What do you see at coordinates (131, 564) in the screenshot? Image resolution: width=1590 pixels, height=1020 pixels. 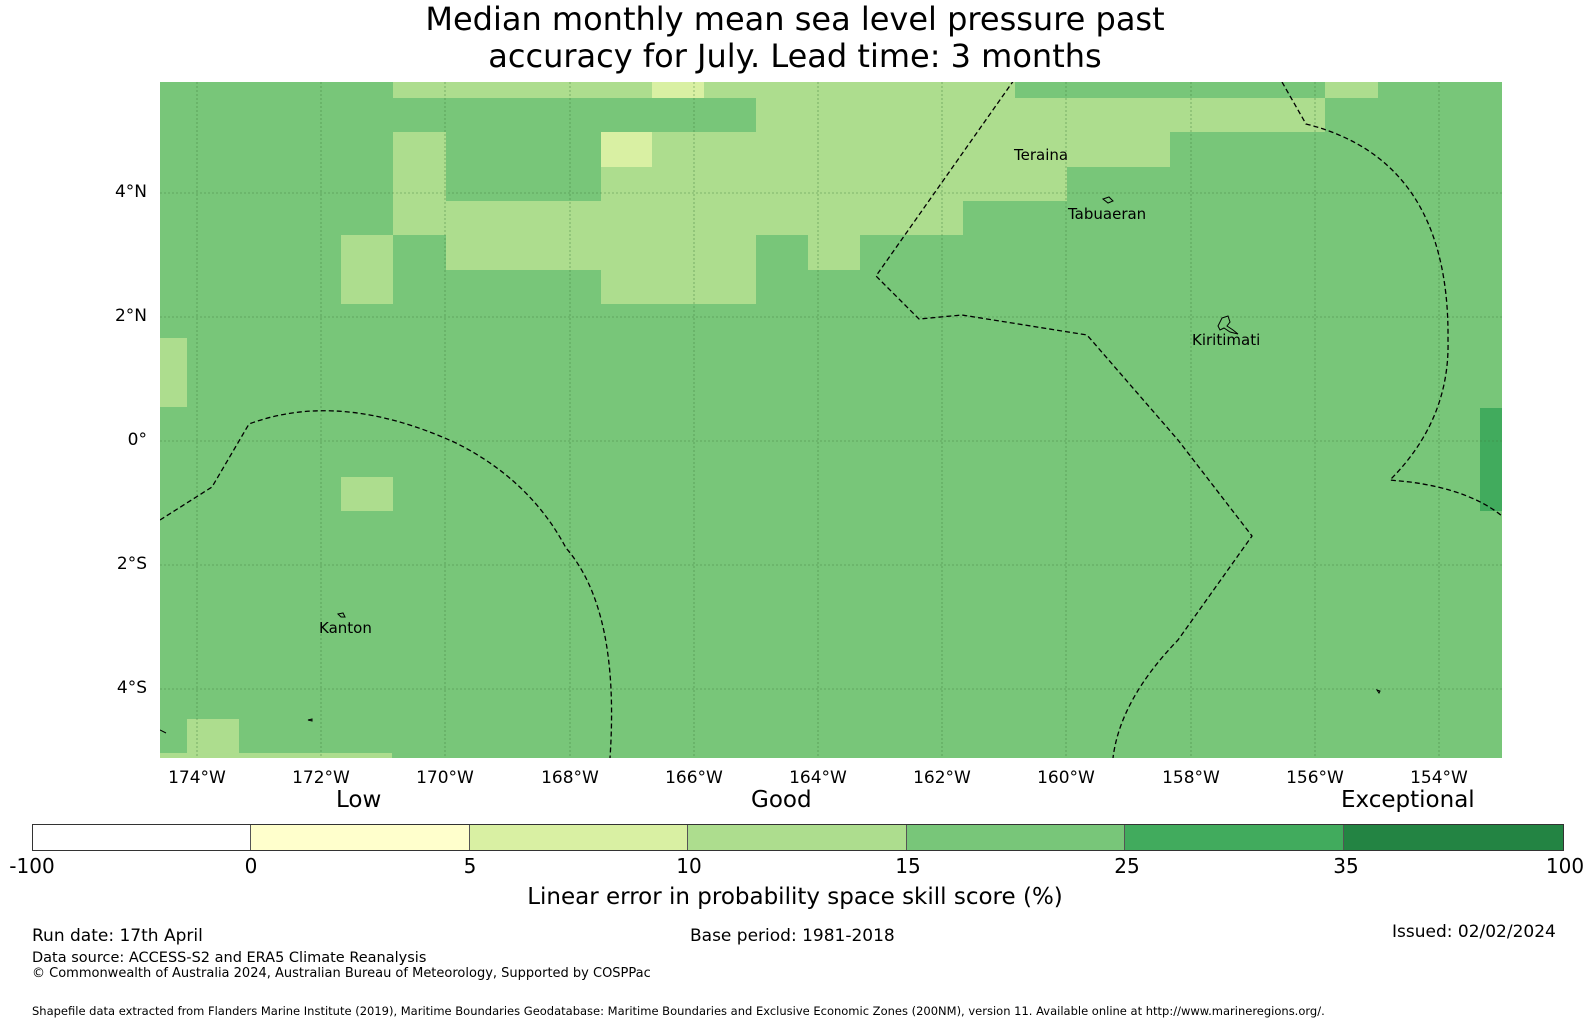 I see `lat-label: 2°S` at bounding box center [131, 564].